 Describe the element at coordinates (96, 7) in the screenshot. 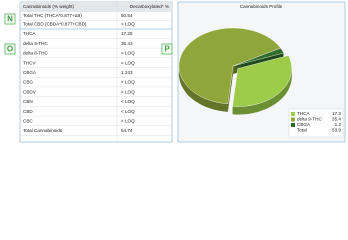

I see `table-header-bg` at that location.